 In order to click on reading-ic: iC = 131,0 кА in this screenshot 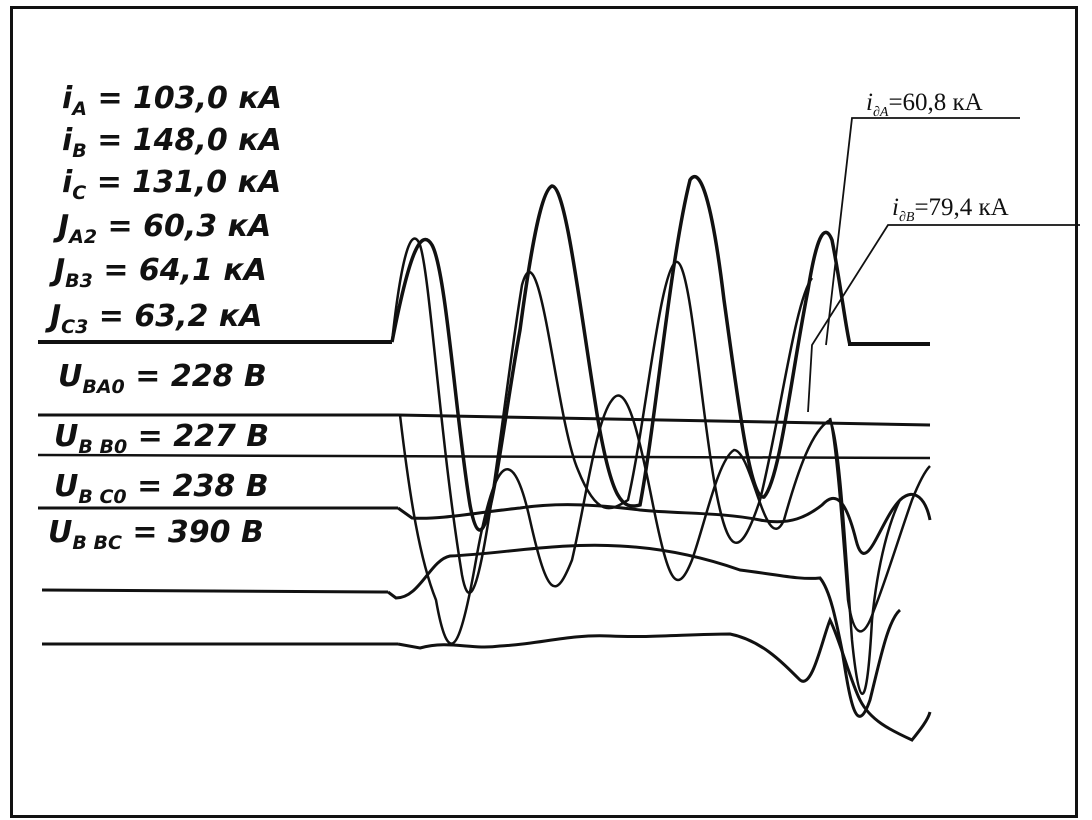, I will do `click(171, 184)`.